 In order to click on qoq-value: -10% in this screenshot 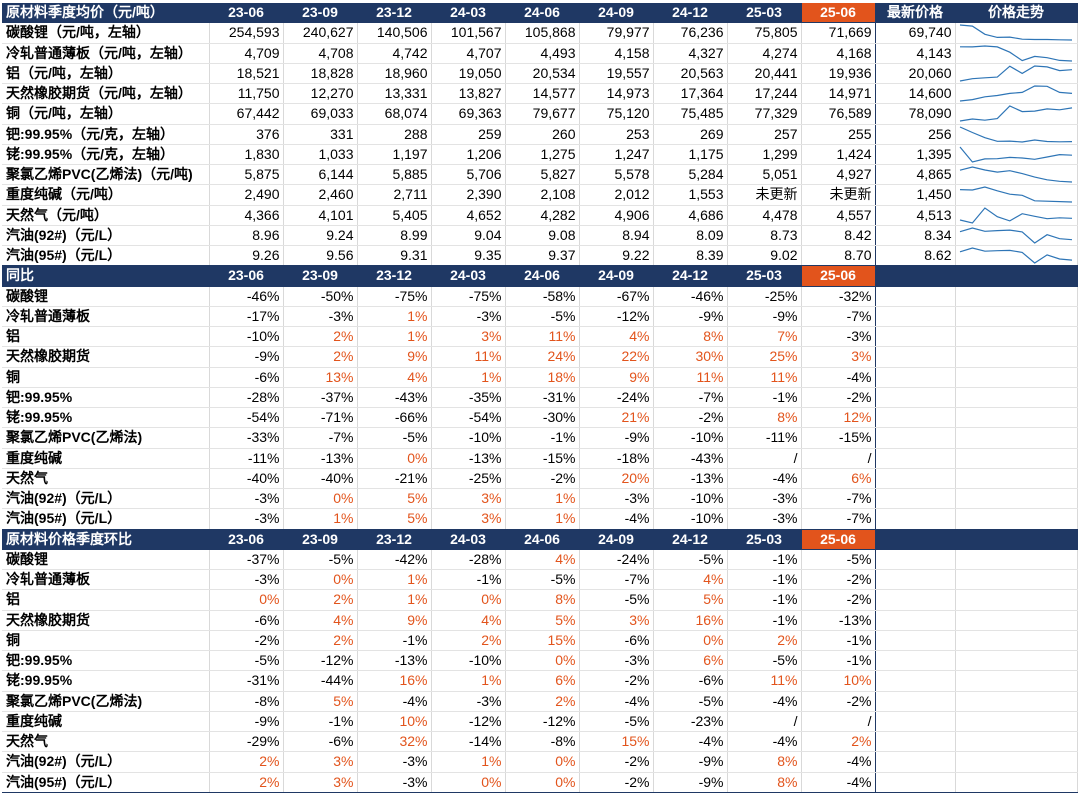, I will do `click(468, 661)`.